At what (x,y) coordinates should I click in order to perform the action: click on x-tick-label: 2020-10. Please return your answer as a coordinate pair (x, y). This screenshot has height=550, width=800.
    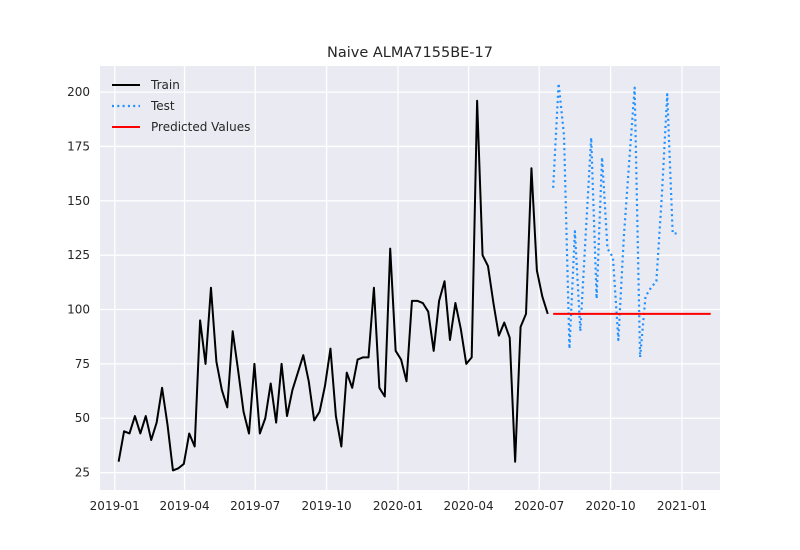
    Looking at the image, I should click on (611, 506).